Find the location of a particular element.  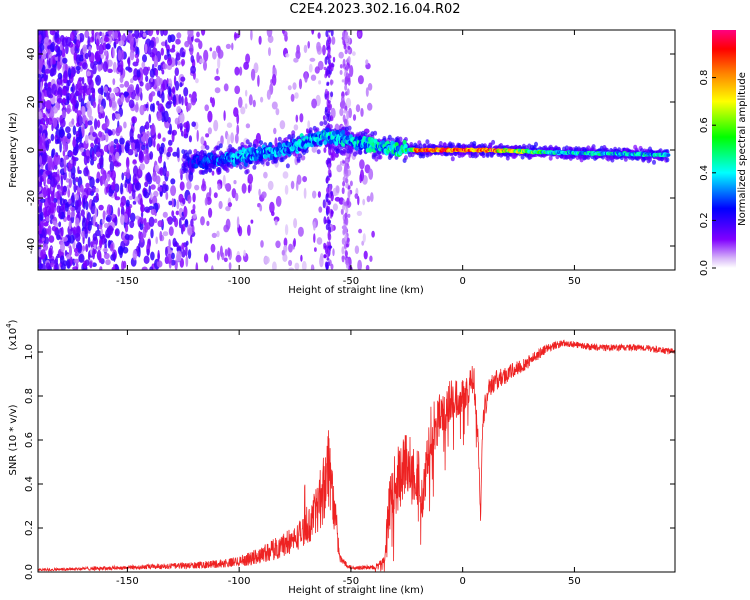

spectrogram-y-tick-label: 20 is located at coordinates (31, 102).